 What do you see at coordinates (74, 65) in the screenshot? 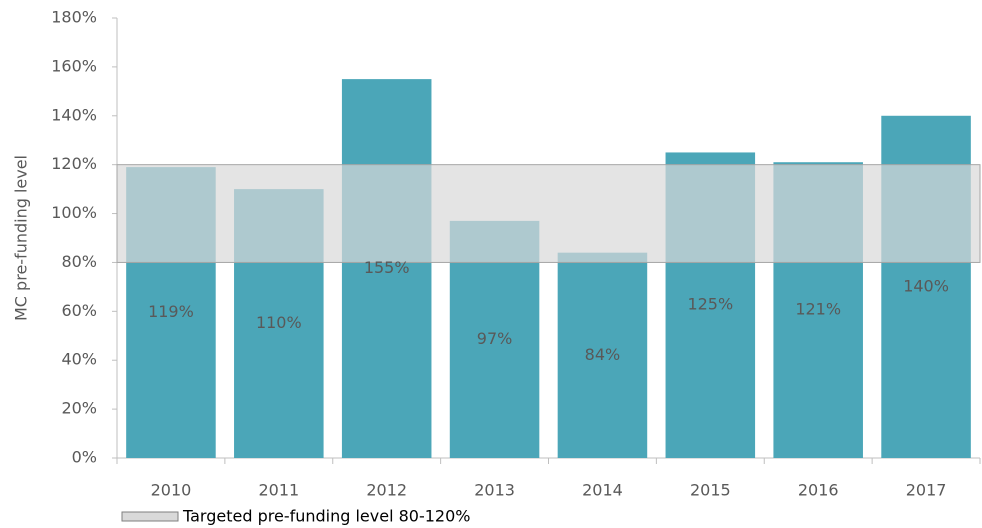
I see `y-tick-label: 160%` at bounding box center [74, 65].